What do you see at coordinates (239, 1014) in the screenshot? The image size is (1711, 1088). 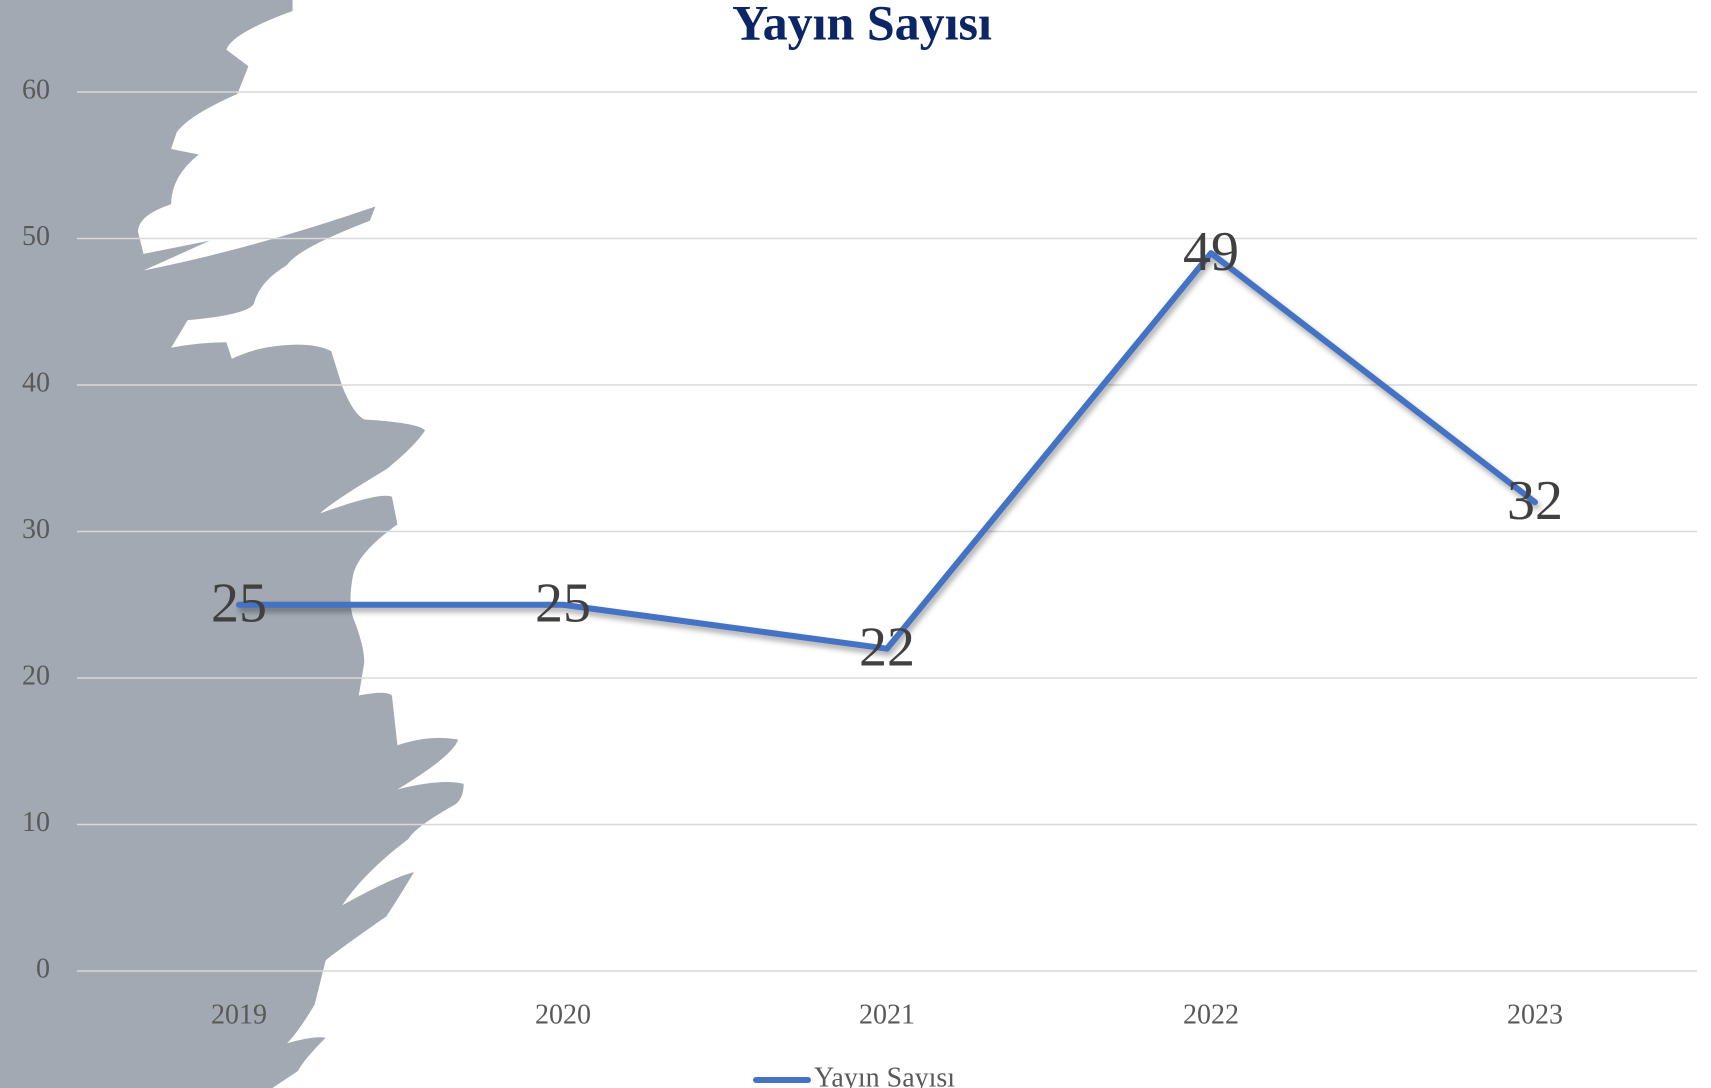 I see `x-tick-label: 2019` at bounding box center [239, 1014].